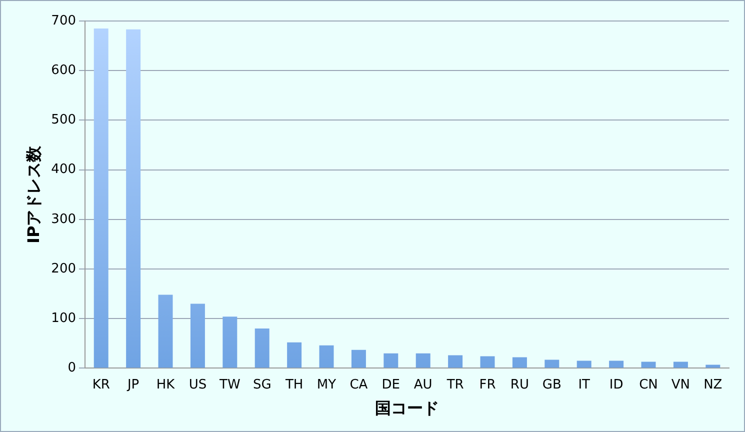  Describe the element at coordinates (63, 318) in the screenshot. I see `y-tick-label: 100` at that location.